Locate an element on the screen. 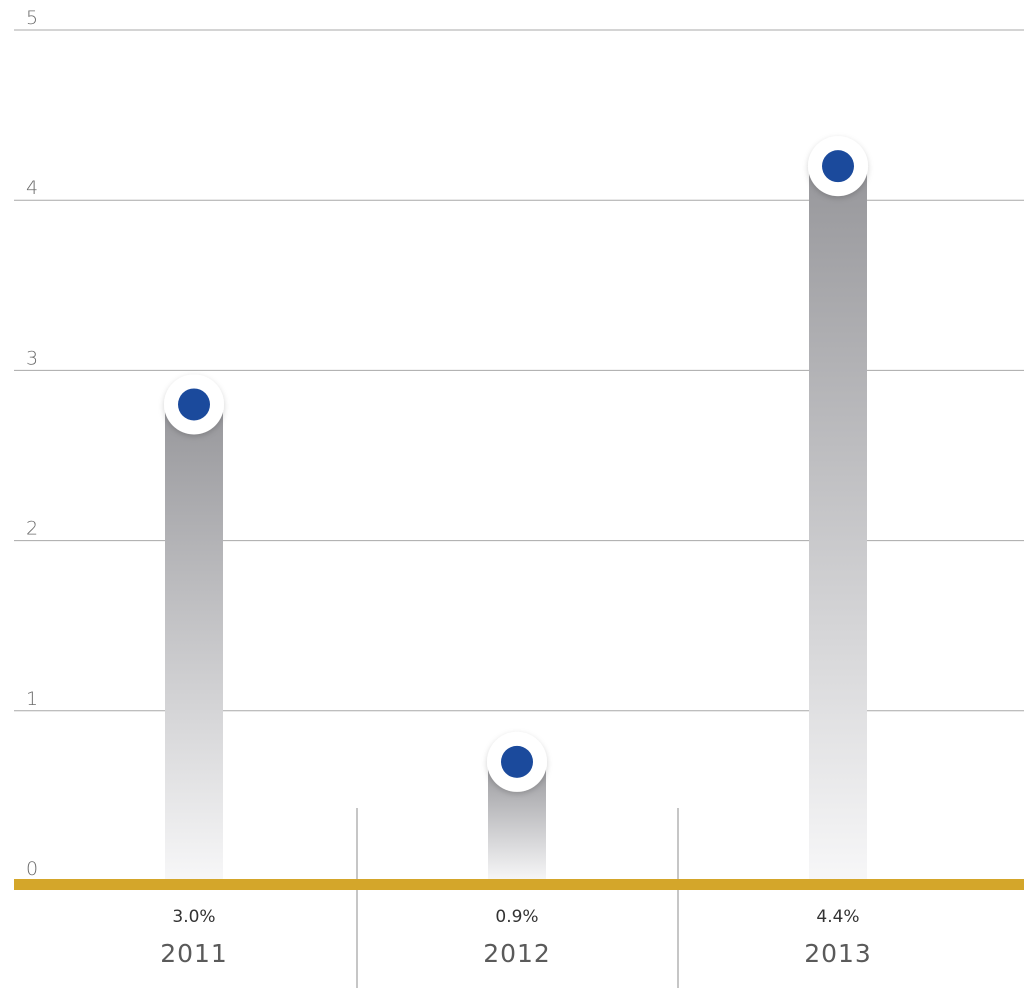 This screenshot has height=990, width=1033. value-label-2011: 3.0% is located at coordinates (193, 917).